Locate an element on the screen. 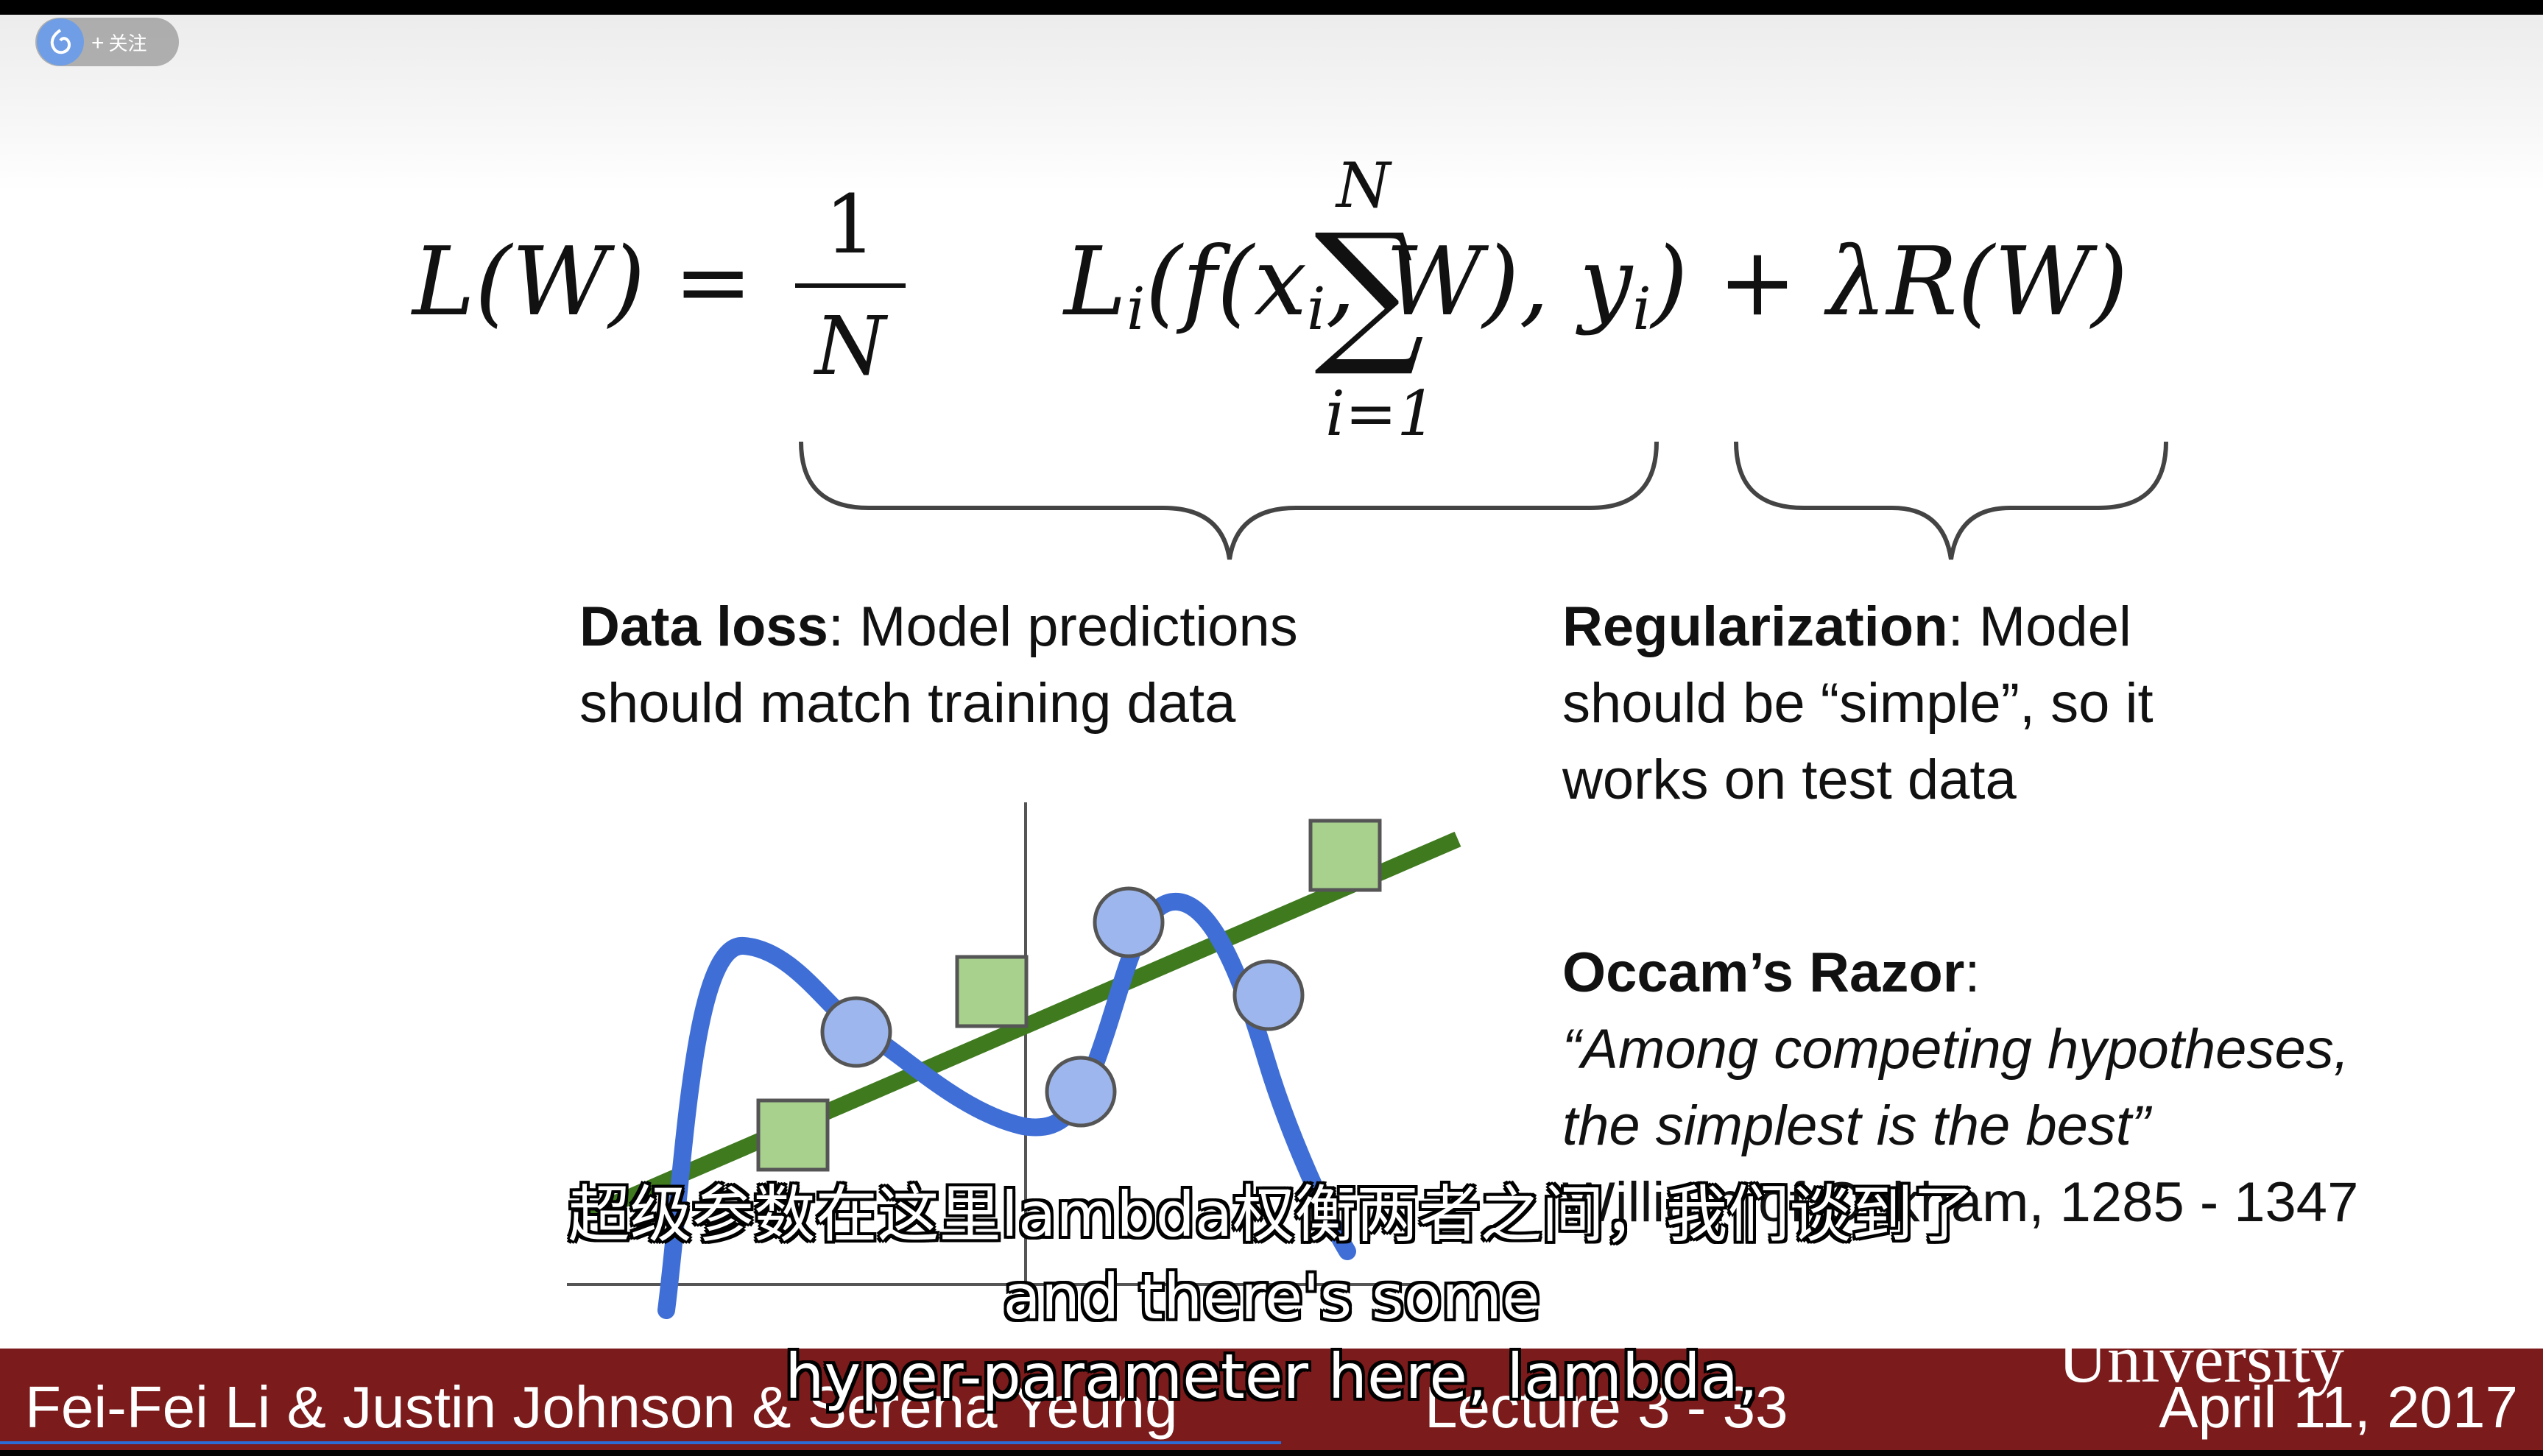 Image resolution: width=2543 pixels, height=1456 pixels. data-loss-line2: should match training data is located at coordinates (908, 703).